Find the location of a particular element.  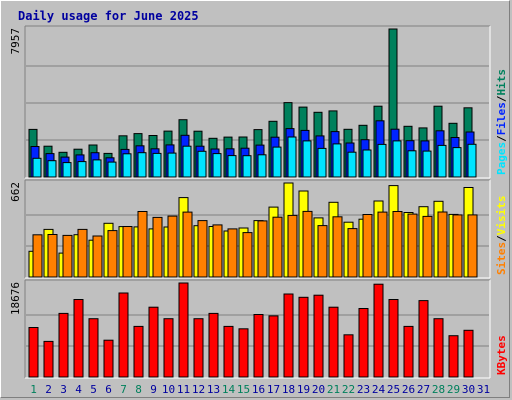

y-max-label: 18676 is located at coordinates (15, 298).